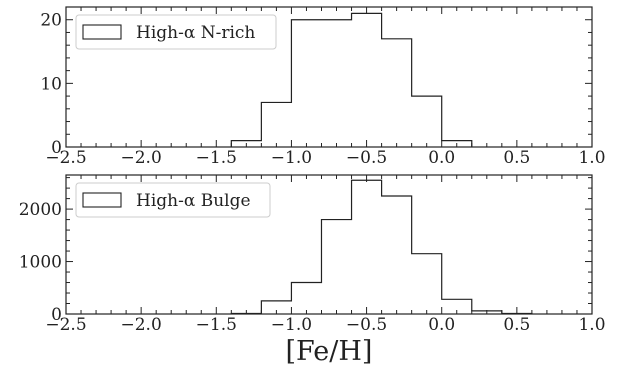  I want to click on y-tick-label: 10, so click(51, 84).